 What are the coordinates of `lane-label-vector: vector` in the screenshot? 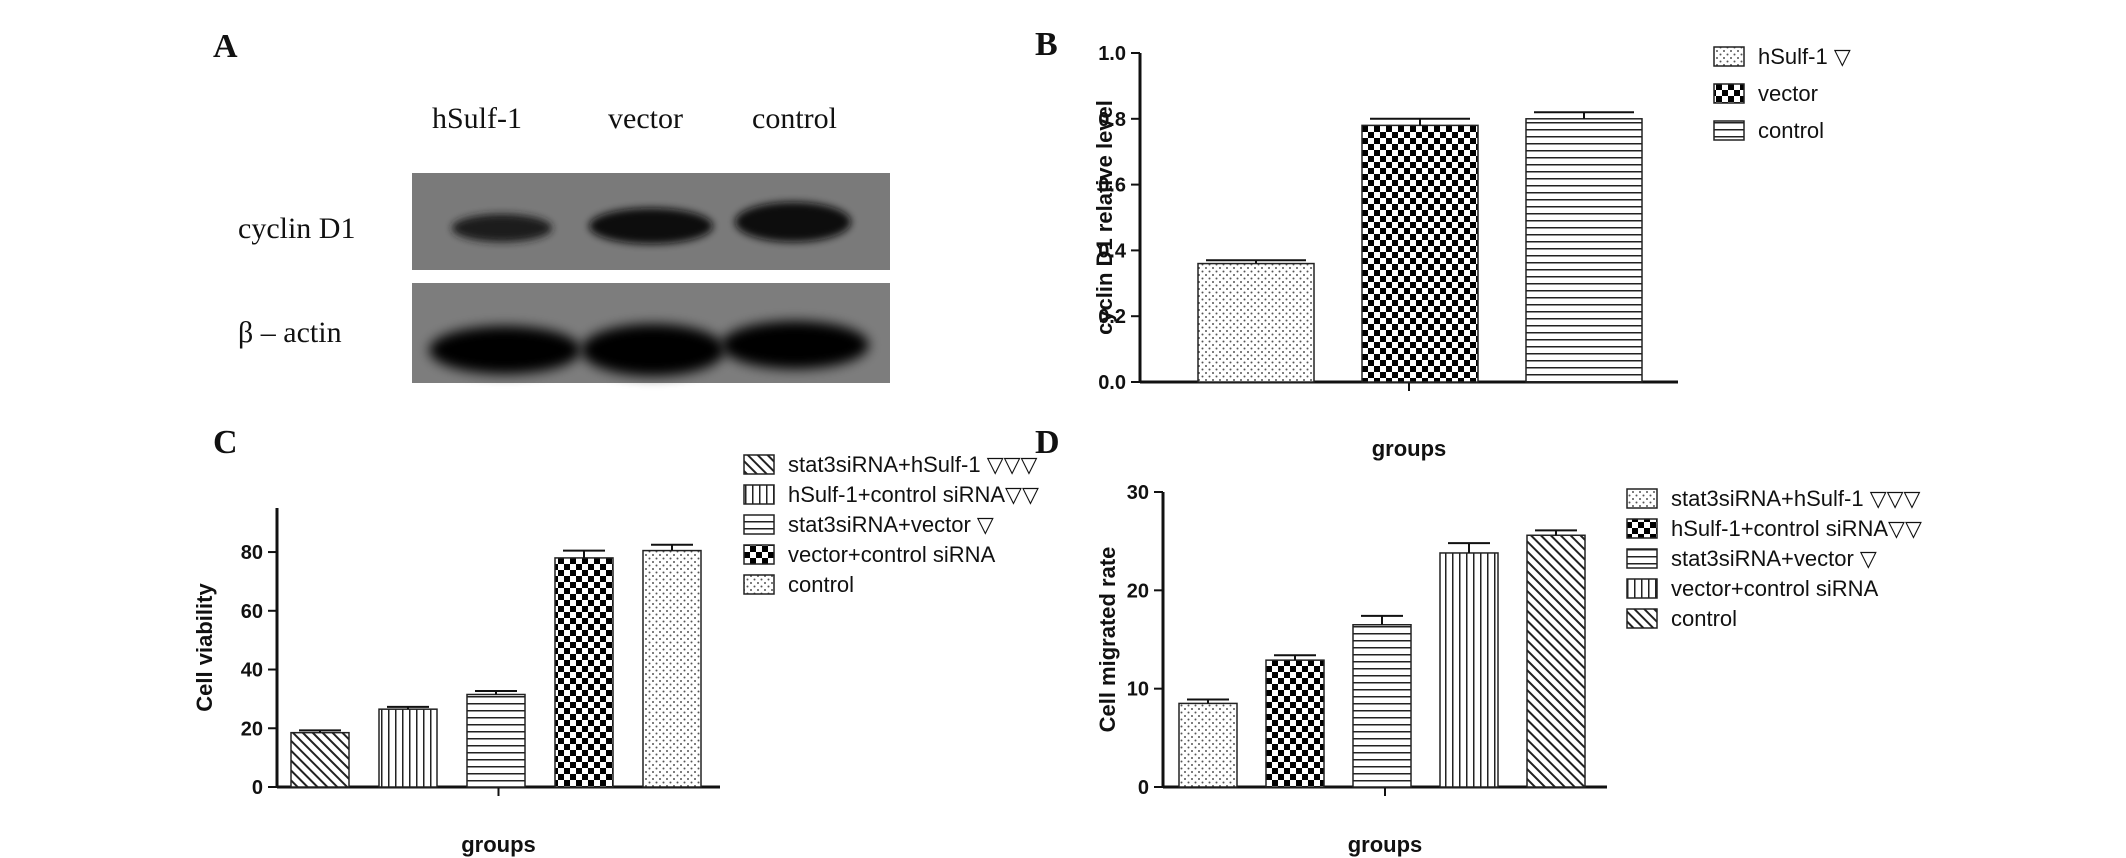 It's located at (645, 118).